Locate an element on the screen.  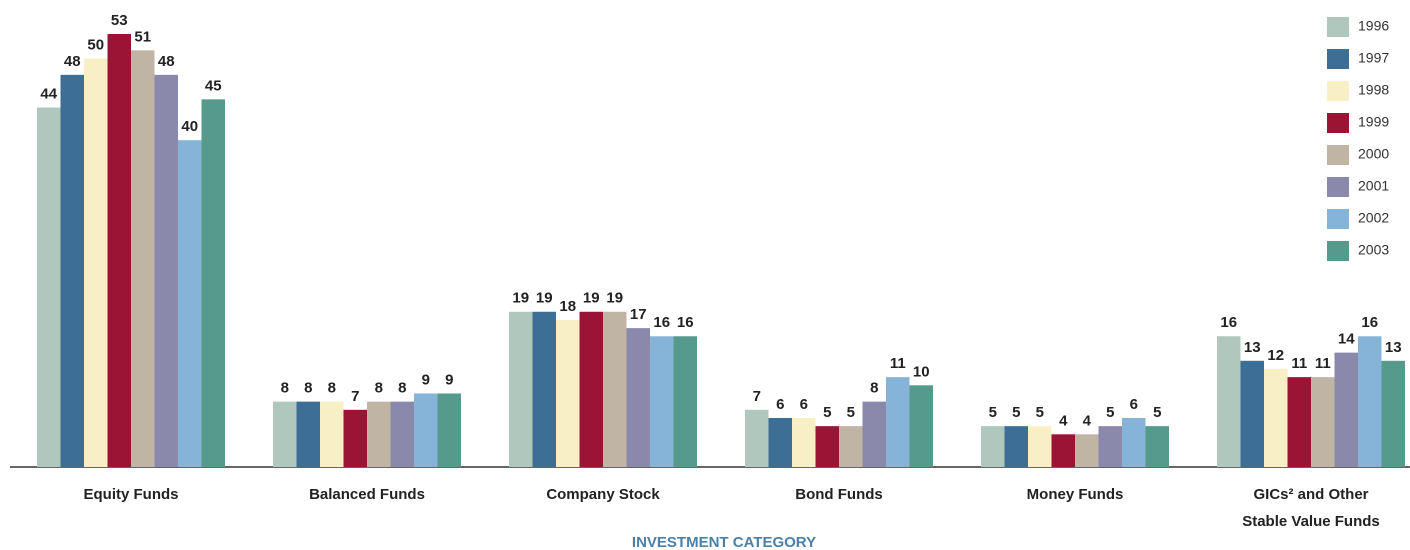
data-label: 51 is located at coordinates (142, 36).